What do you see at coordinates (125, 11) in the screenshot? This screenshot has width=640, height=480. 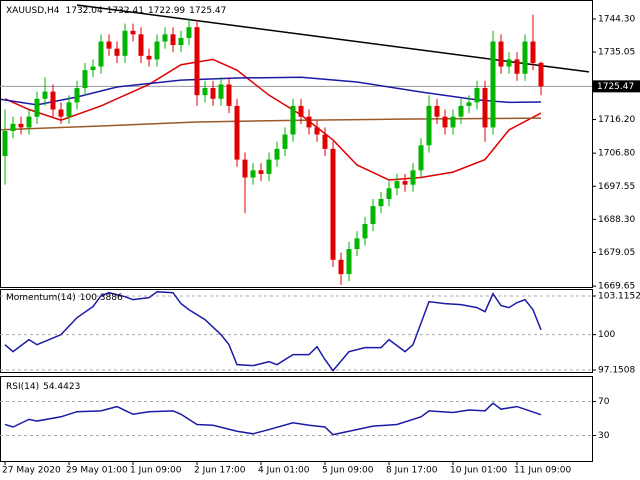 I see `last-high: 1732.41` at bounding box center [125, 11].